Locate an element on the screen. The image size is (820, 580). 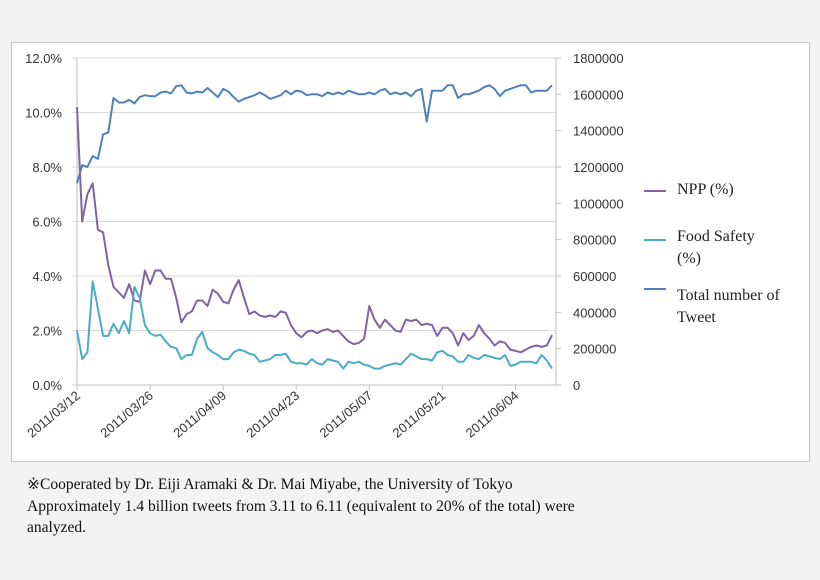
series-line-total-number-of-tweet is located at coordinates (314, 134).